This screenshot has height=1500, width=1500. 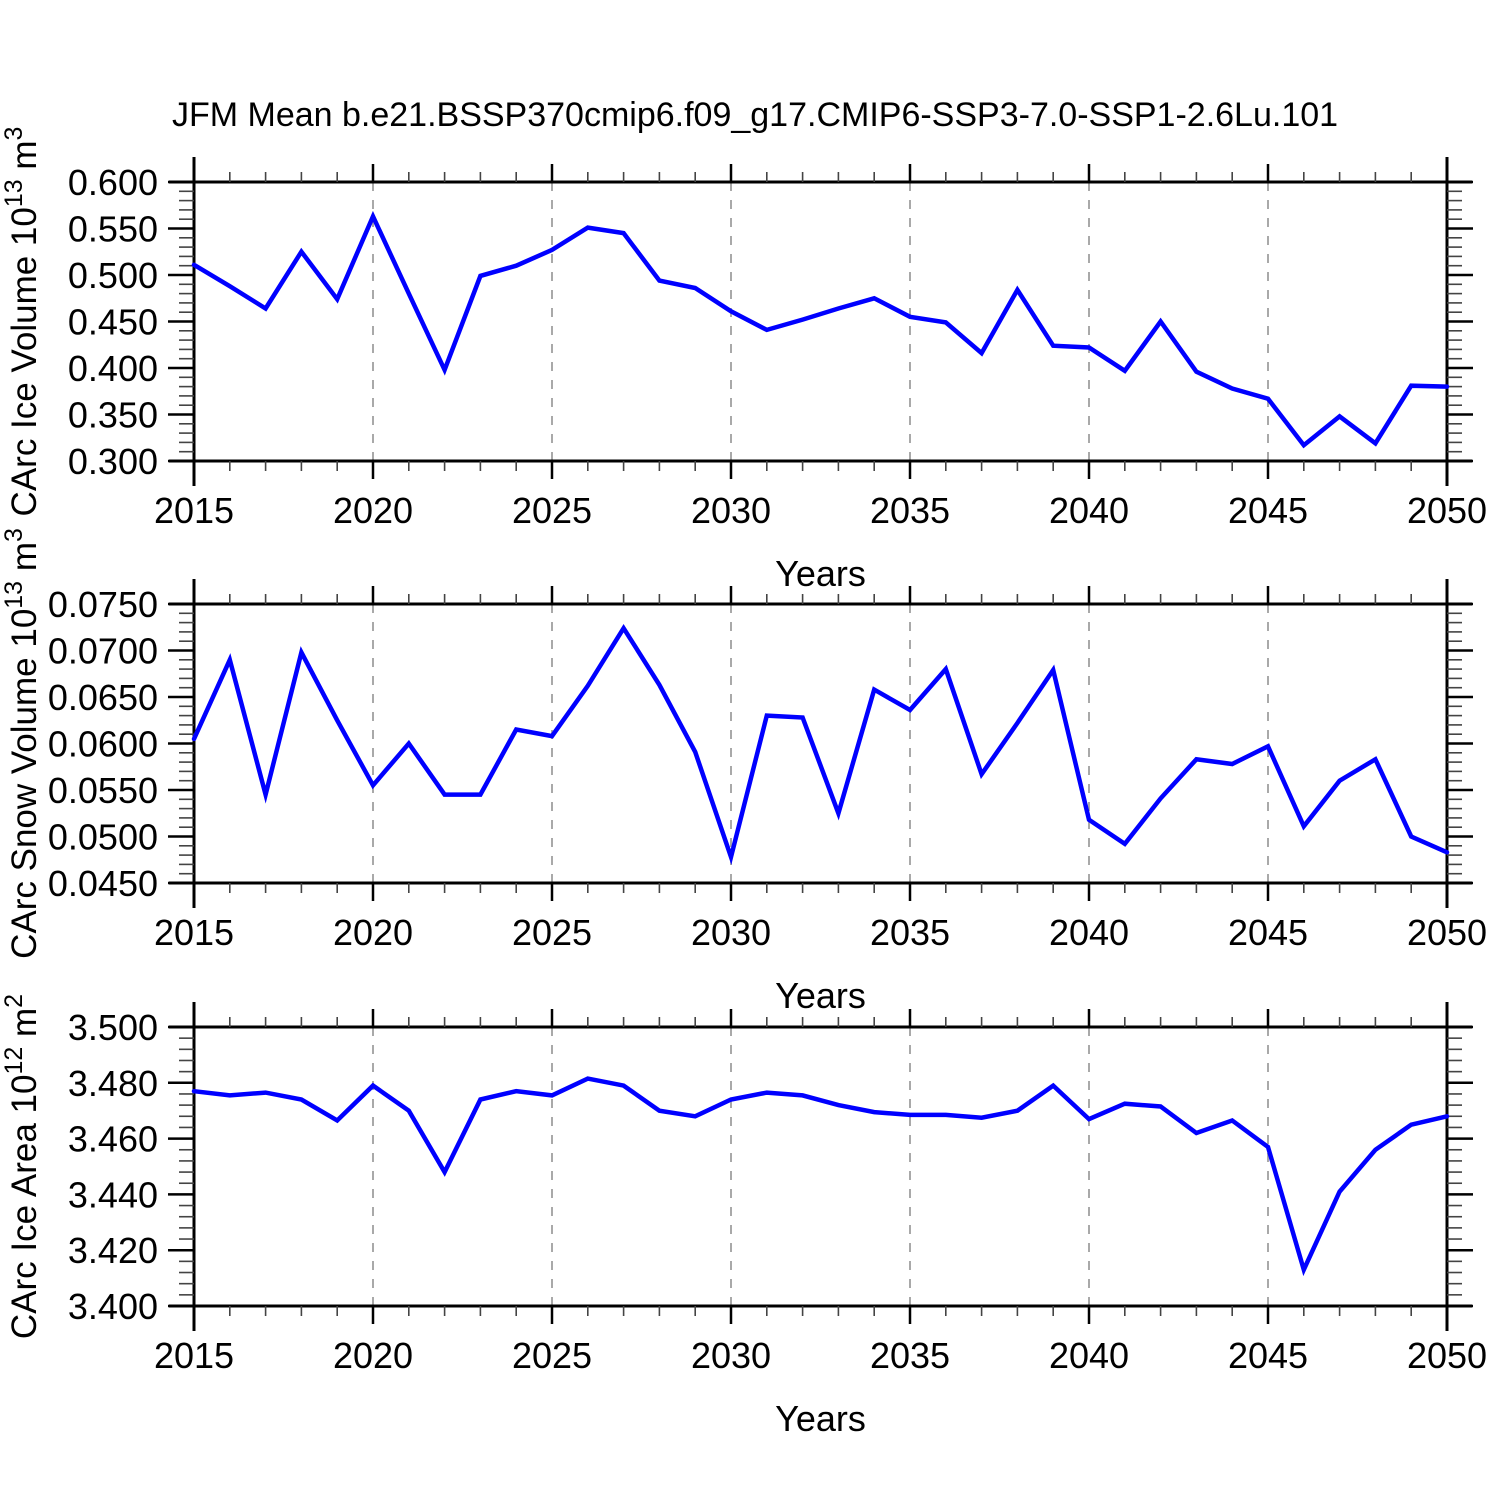 I want to click on y-tick-label: 0.300, so click(x=113, y=461).